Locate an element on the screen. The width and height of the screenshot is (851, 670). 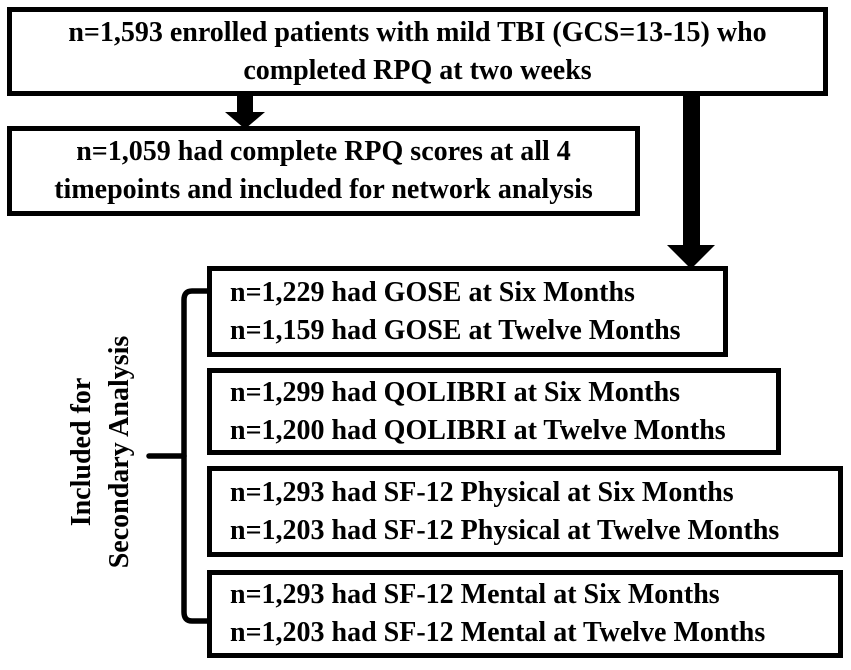
box-text-line: n=1,299 had QOLIBRI at Six Months is located at coordinates (455, 392).